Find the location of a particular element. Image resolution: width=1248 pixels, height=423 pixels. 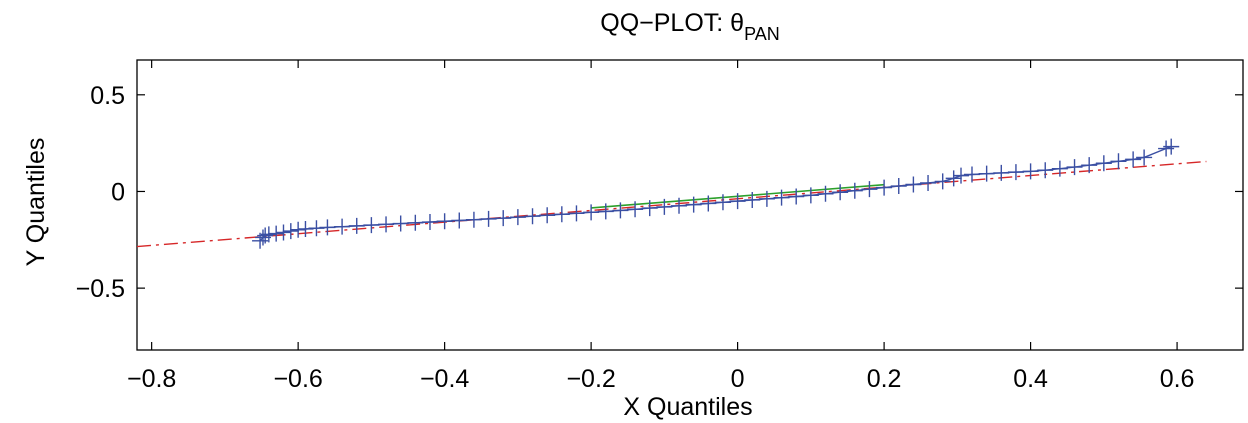

y-axis-label: Y Quantiles is located at coordinates (36, 202).